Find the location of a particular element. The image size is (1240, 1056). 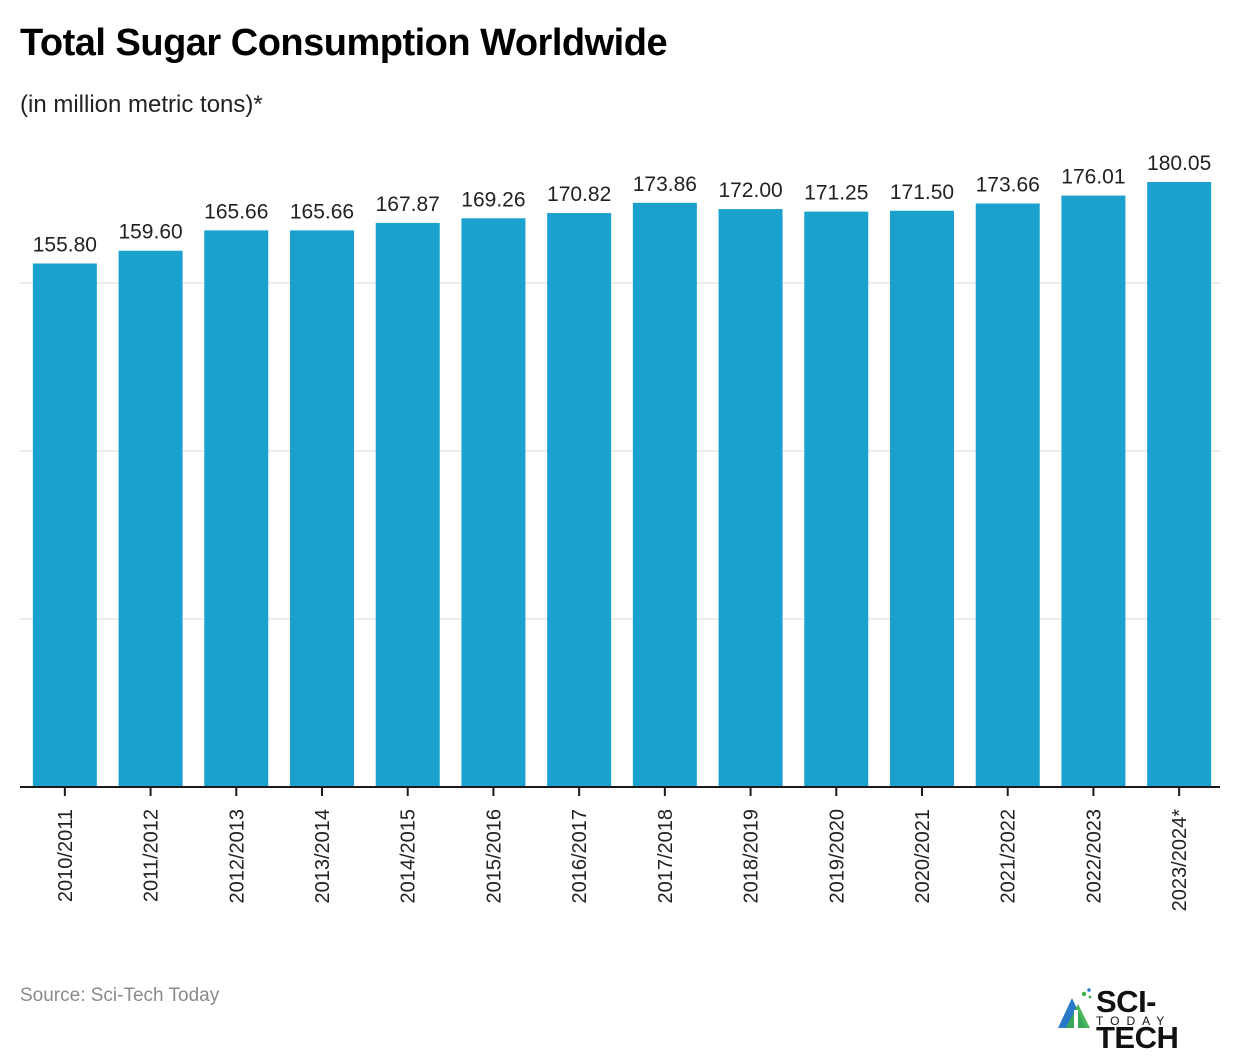

value-label: 172.00 is located at coordinates (750, 190).